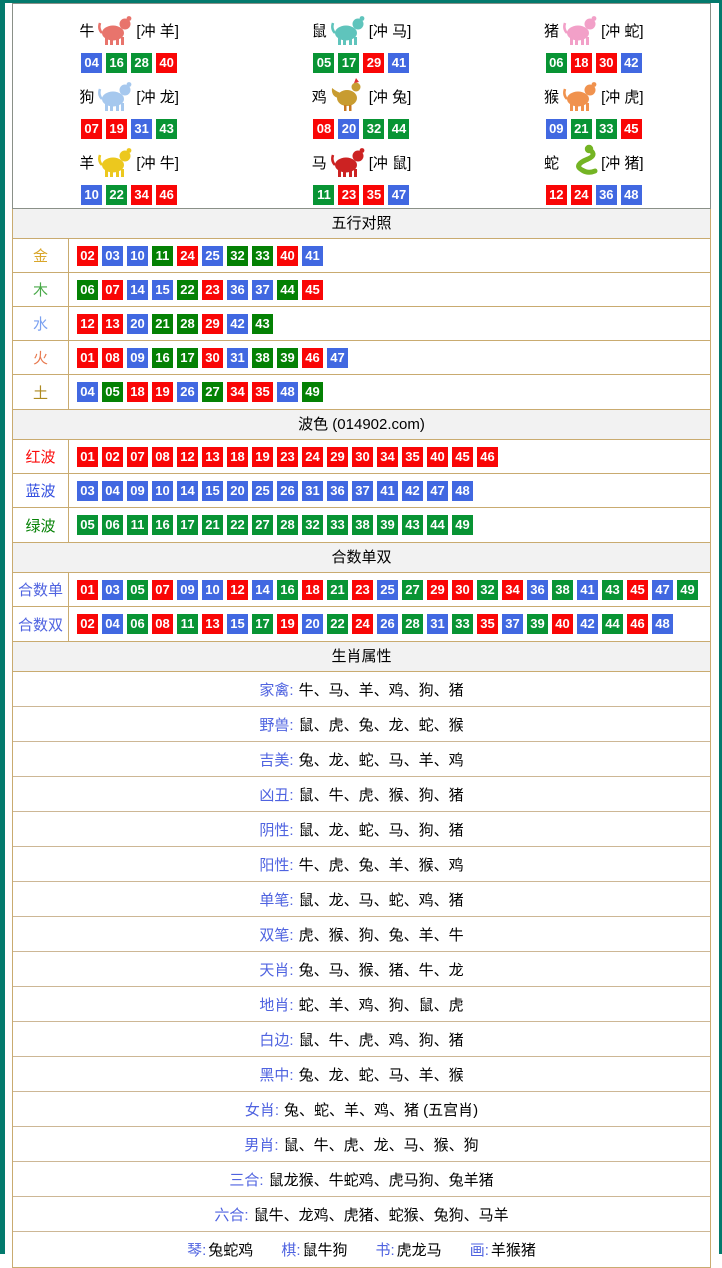 The image size is (722, 1268). What do you see at coordinates (261, 1145) in the screenshot?
I see `attribute-label: 男肖:` at bounding box center [261, 1145].